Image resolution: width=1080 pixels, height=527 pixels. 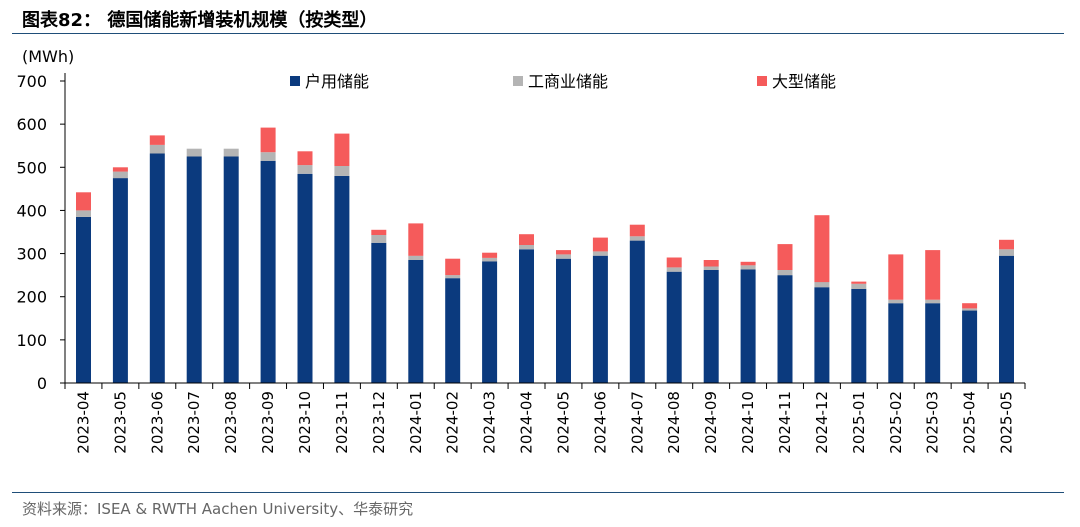 I want to click on x-tick-label: 2023-07, so click(x=194, y=422).